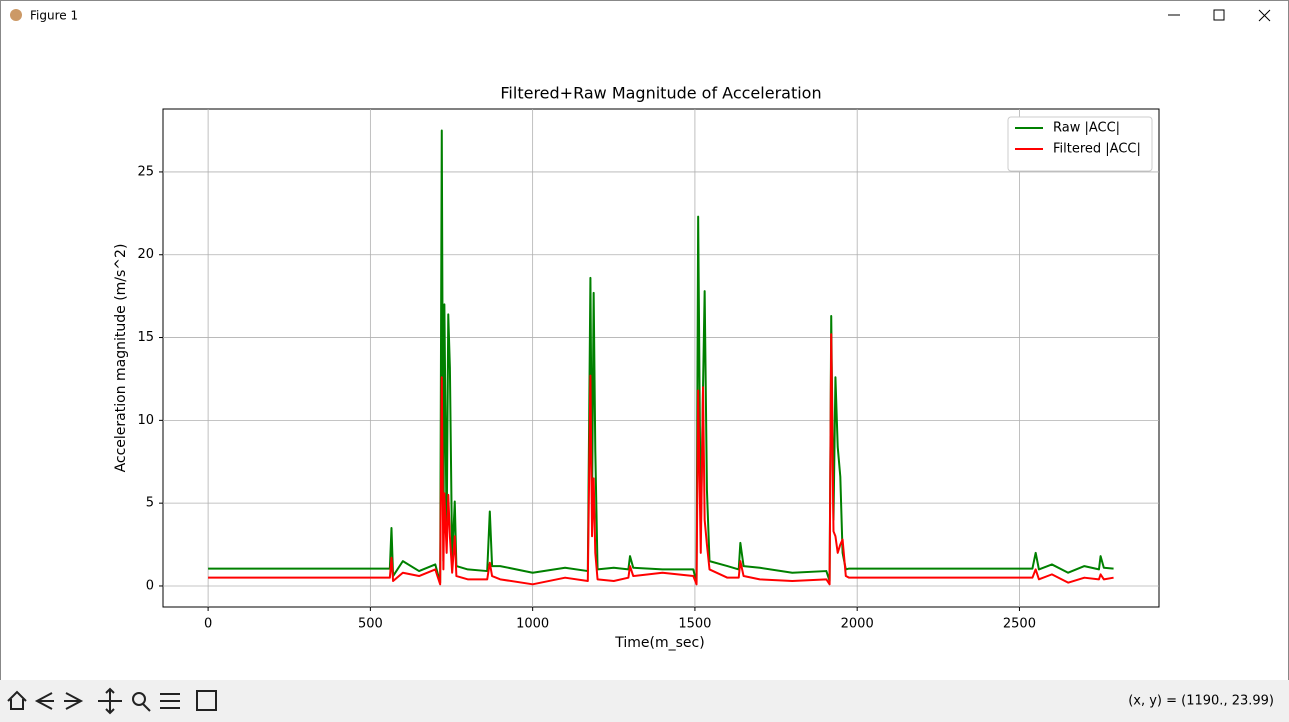 The height and width of the screenshot is (722, 1289). I want to click on x-tick-label: 500, so click(370, 624).